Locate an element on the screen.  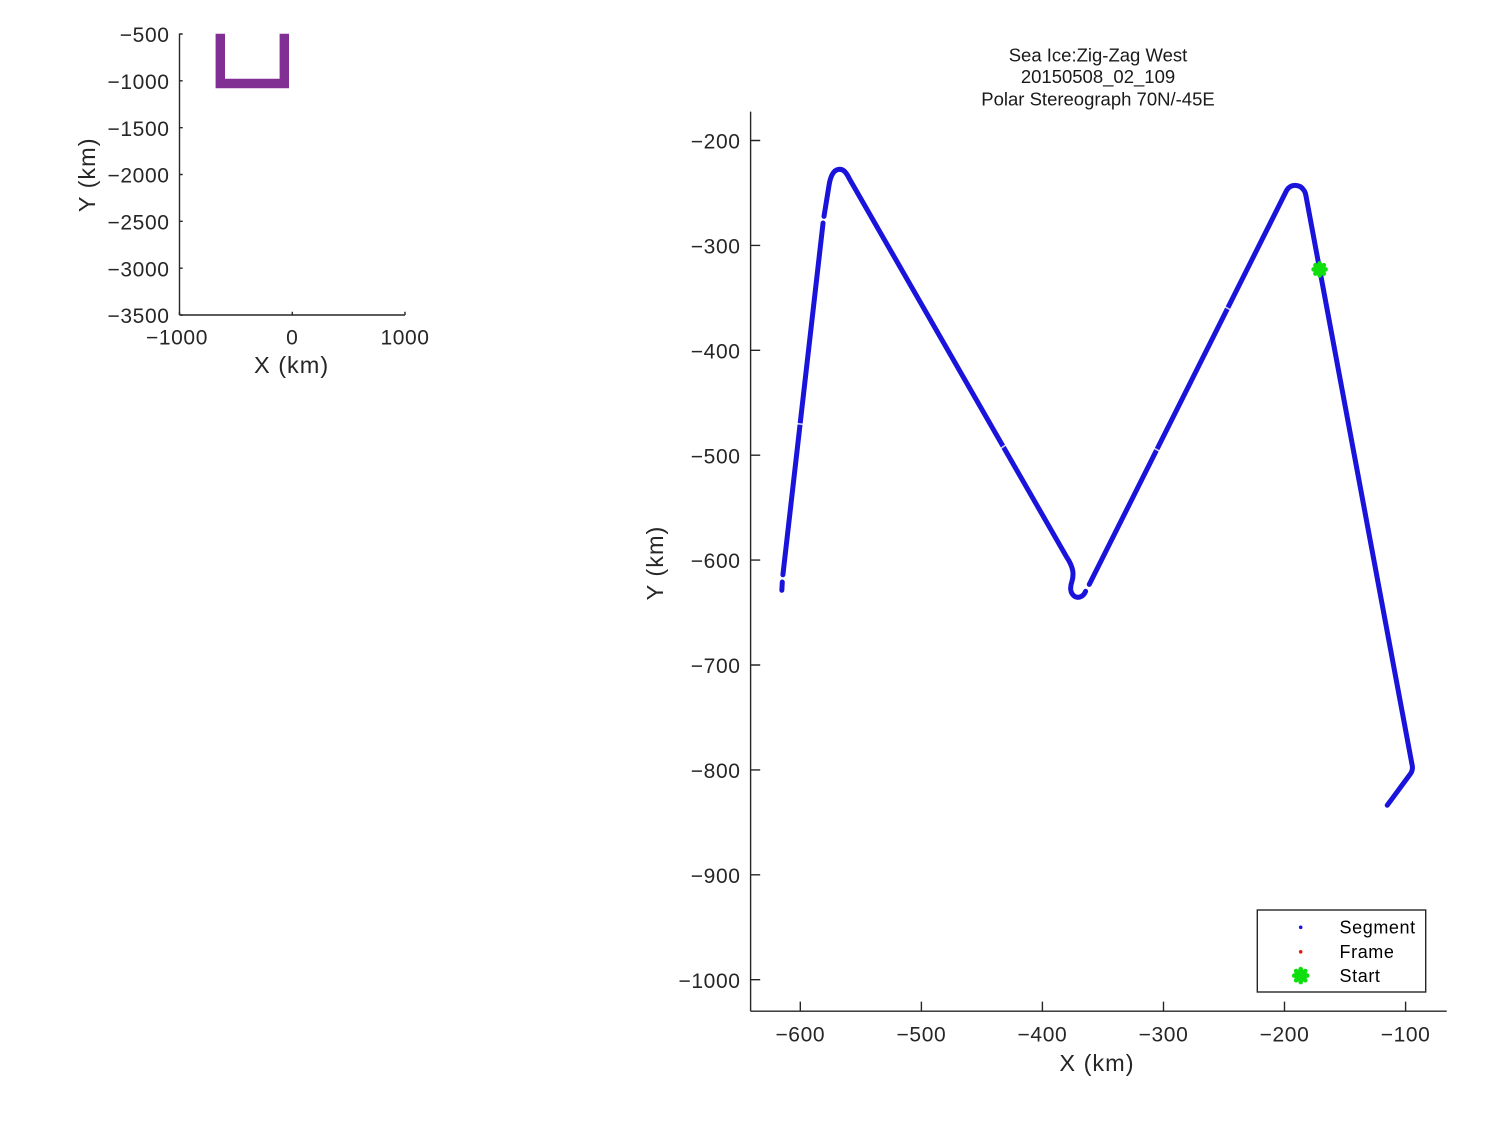
svg-text: −1500 is located at coordinates (139, 129).